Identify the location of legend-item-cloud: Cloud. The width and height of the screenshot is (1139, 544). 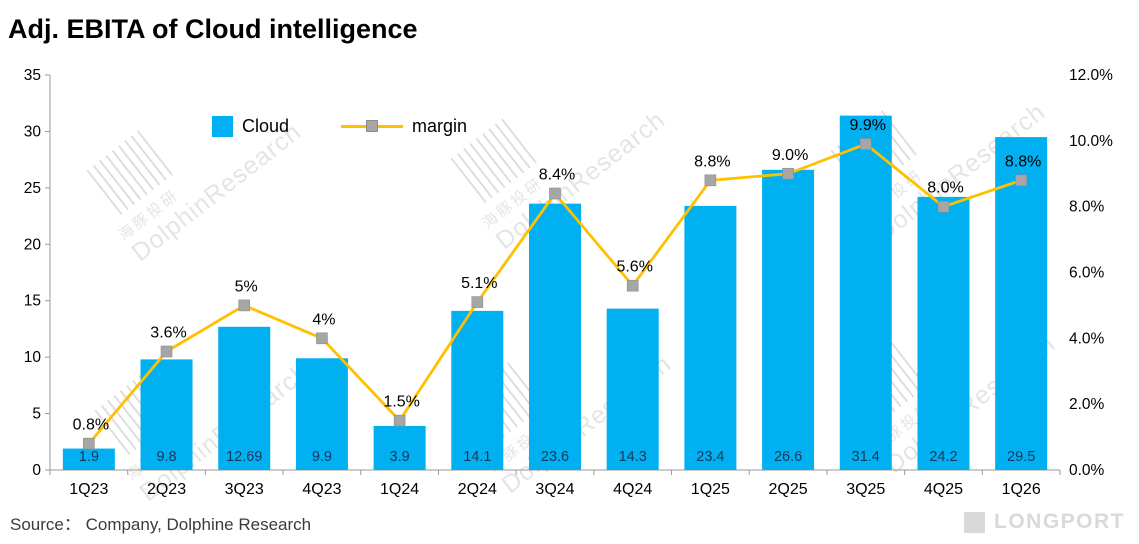
(250, 126).